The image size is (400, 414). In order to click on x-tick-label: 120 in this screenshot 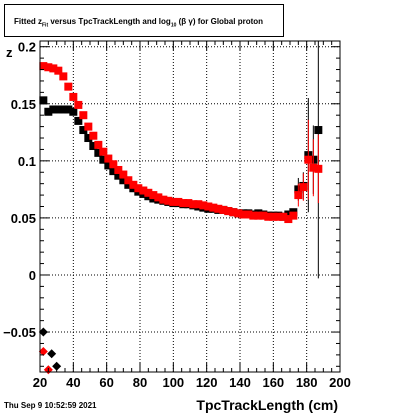, I will do `click(207, 382)`.